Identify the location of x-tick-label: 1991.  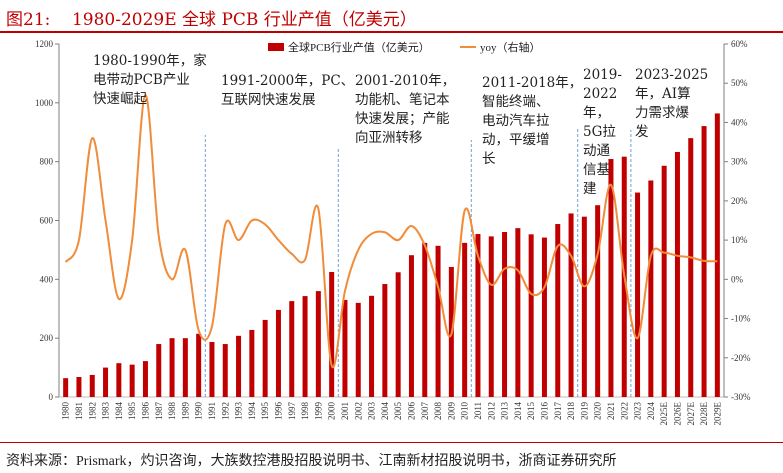
(212, 411).